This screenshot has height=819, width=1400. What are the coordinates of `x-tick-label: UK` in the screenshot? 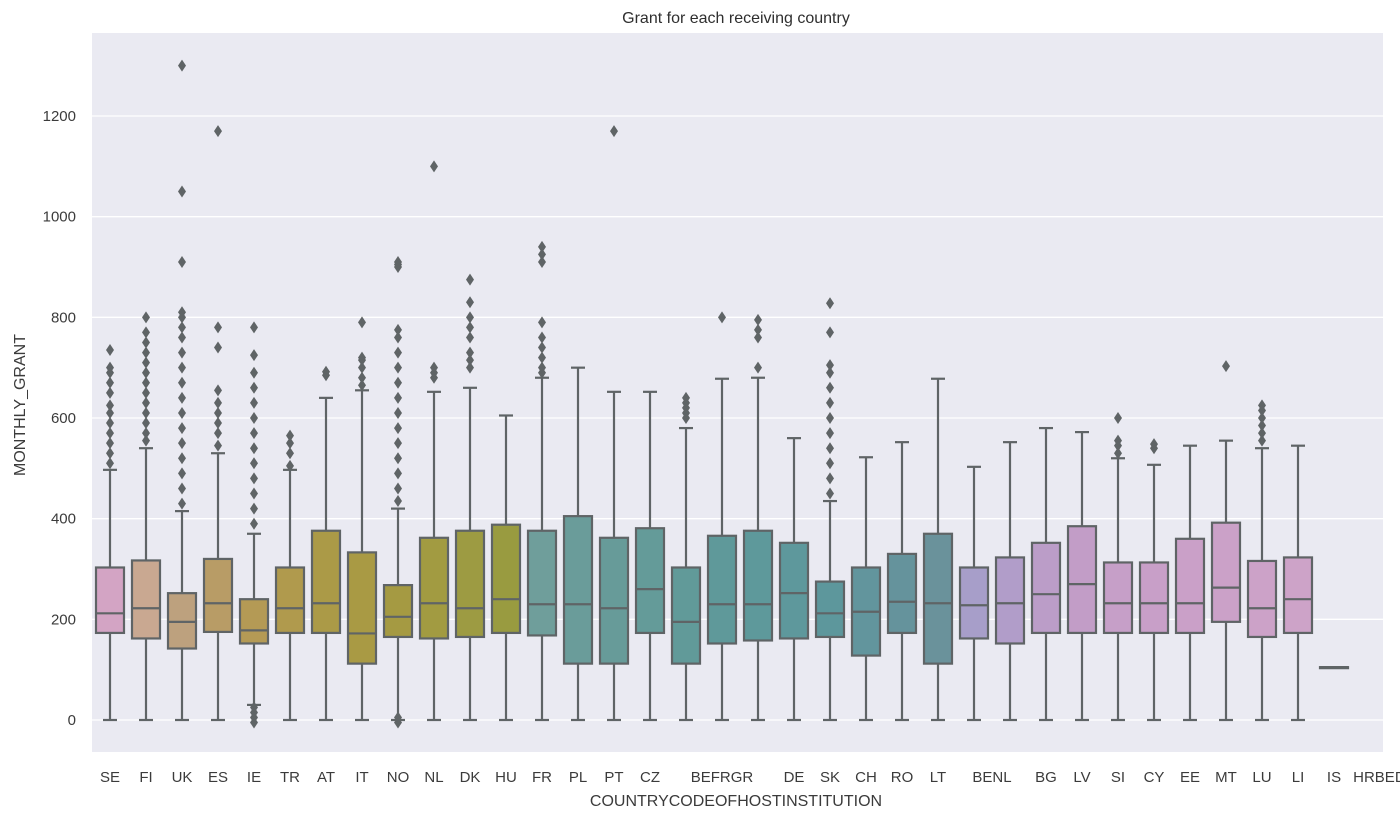 It's located at (182, 777).